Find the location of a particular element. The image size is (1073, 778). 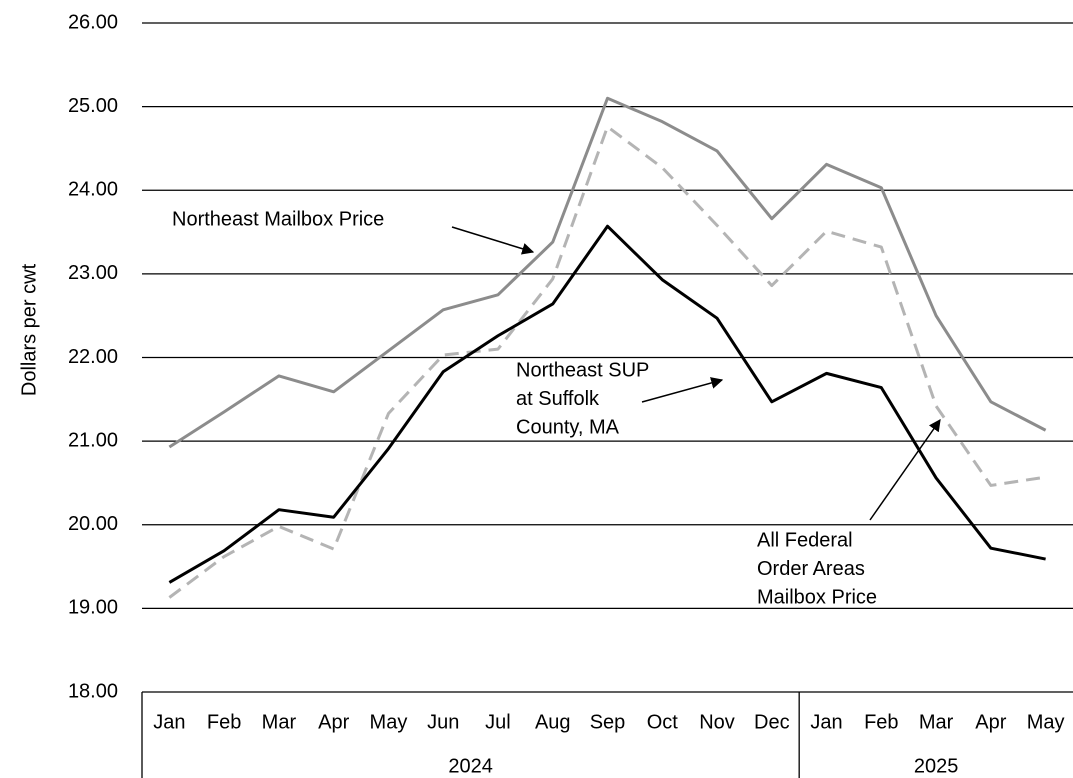

series-annotation: Northeast SUP is located at coordinates (582, 370).